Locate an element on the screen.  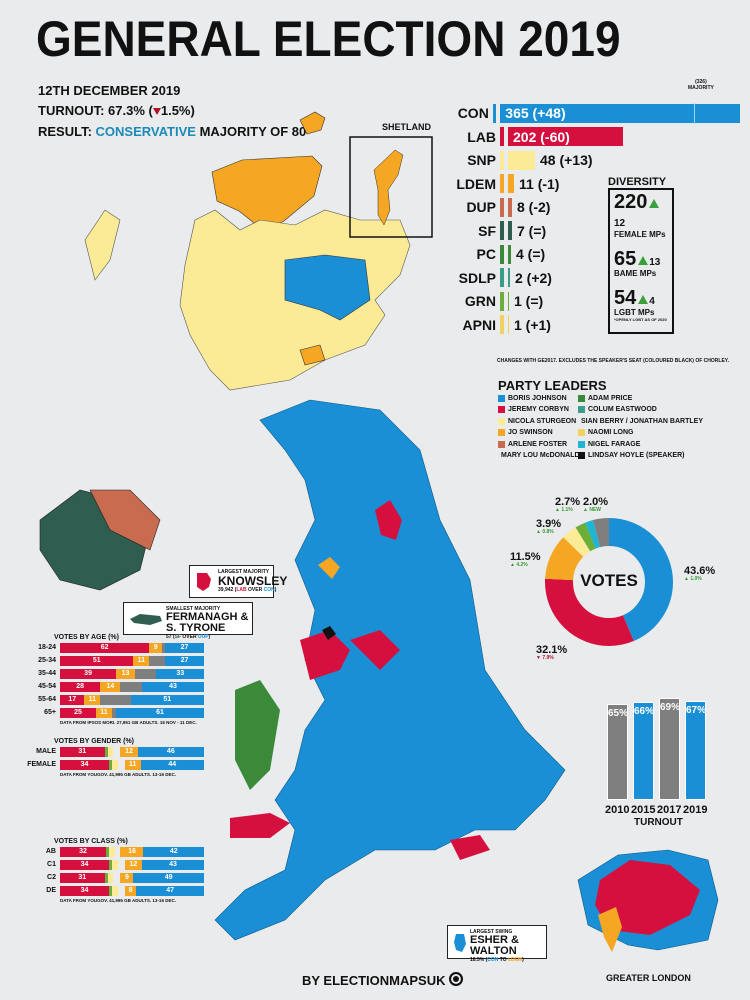
knowsley-shape-icon is located at coordinates (204, 582).